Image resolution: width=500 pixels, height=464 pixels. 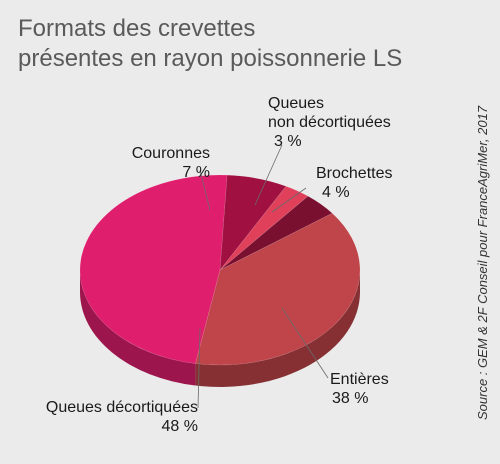 I want to click on slice-label-2-line-0: Entières, so click(x=359, y=379).